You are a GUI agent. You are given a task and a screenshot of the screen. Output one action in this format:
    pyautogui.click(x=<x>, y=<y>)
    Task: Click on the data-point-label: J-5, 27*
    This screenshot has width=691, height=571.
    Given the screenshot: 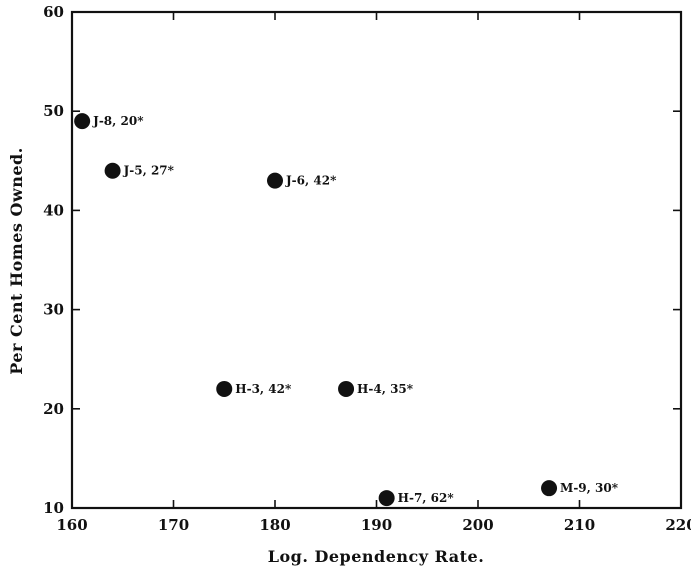 What is the action you would take?
    pyautogui.click(x=149, y=171)
    